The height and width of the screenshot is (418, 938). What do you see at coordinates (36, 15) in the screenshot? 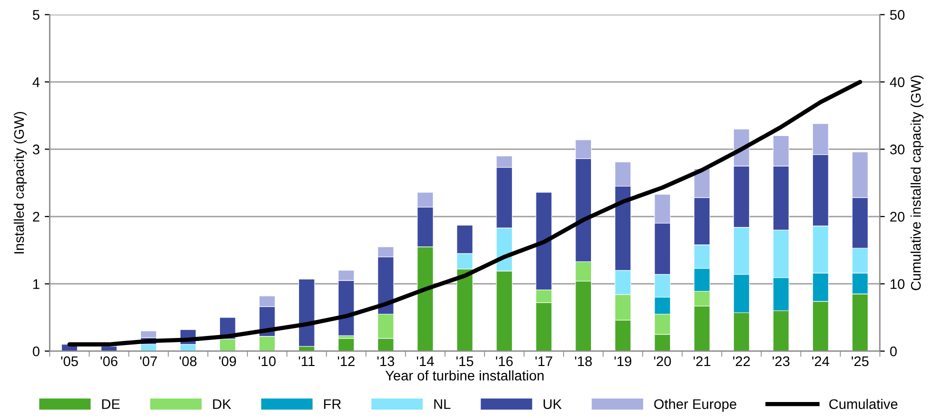
I see `y-tick-label: 5` at bounding box center [36, 15].